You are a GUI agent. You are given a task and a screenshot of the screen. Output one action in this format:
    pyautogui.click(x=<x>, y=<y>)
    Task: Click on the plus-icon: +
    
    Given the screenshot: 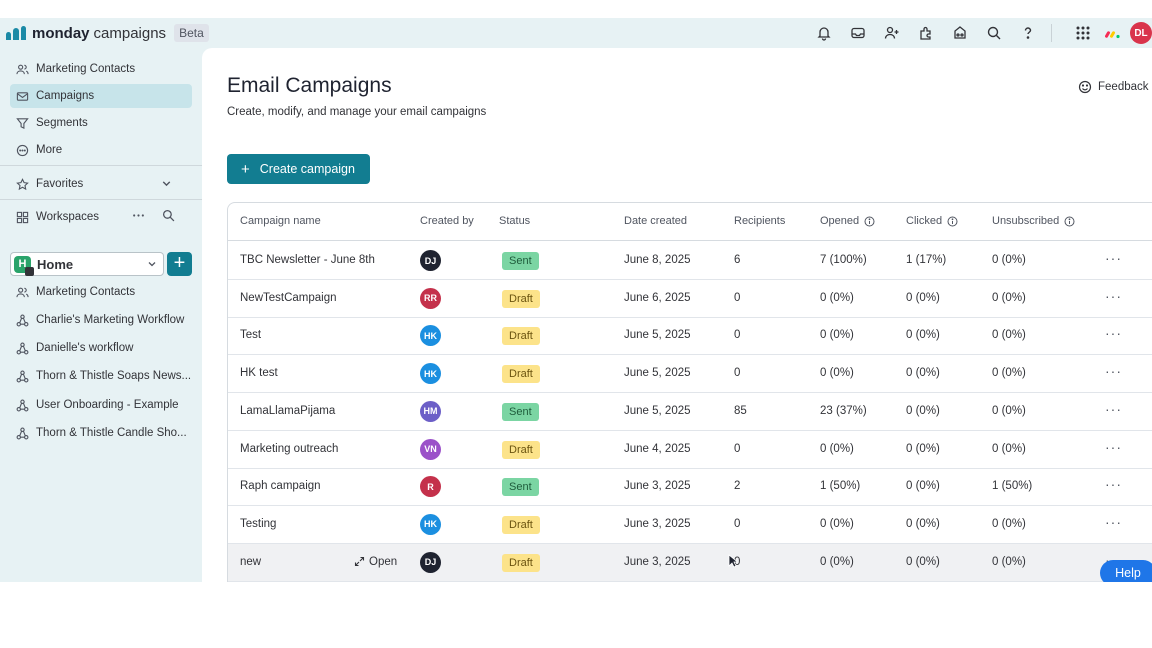 What is the action you would take?
    pyautogui.click(x=245, y=169)
    